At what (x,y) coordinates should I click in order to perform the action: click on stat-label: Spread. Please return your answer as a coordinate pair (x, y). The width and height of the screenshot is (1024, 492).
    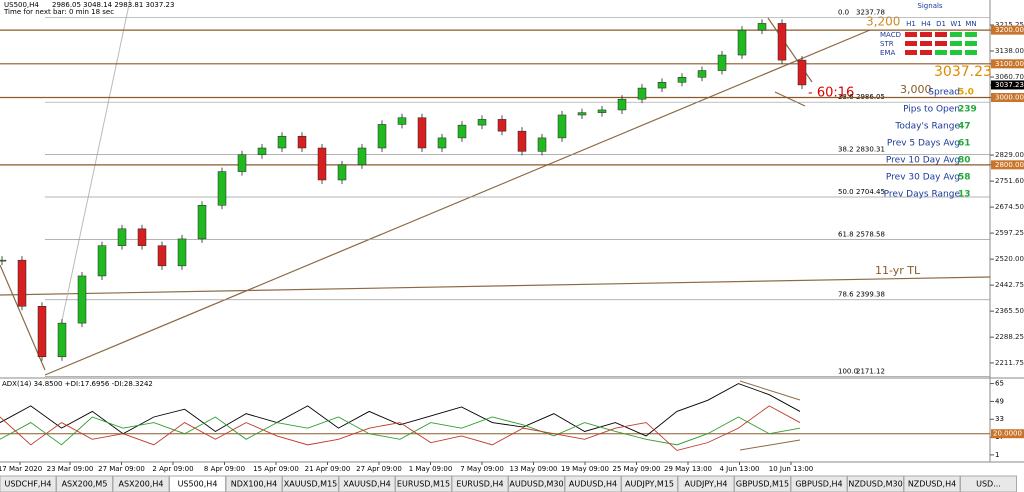
    Looking at the image, I should click on (944, 93).